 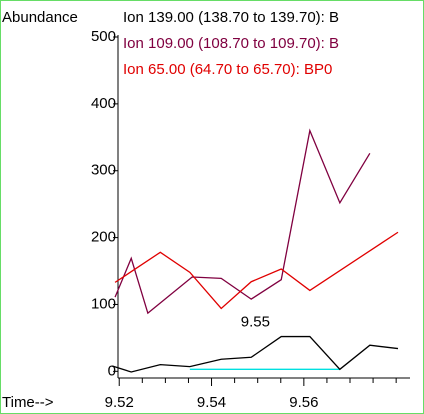 What do you see at coordinates (231, 43) in the screenshot?
I see `legend-label: Ion 109.00 (108.70 to 109.70): B` at bounding box center [231, 43].